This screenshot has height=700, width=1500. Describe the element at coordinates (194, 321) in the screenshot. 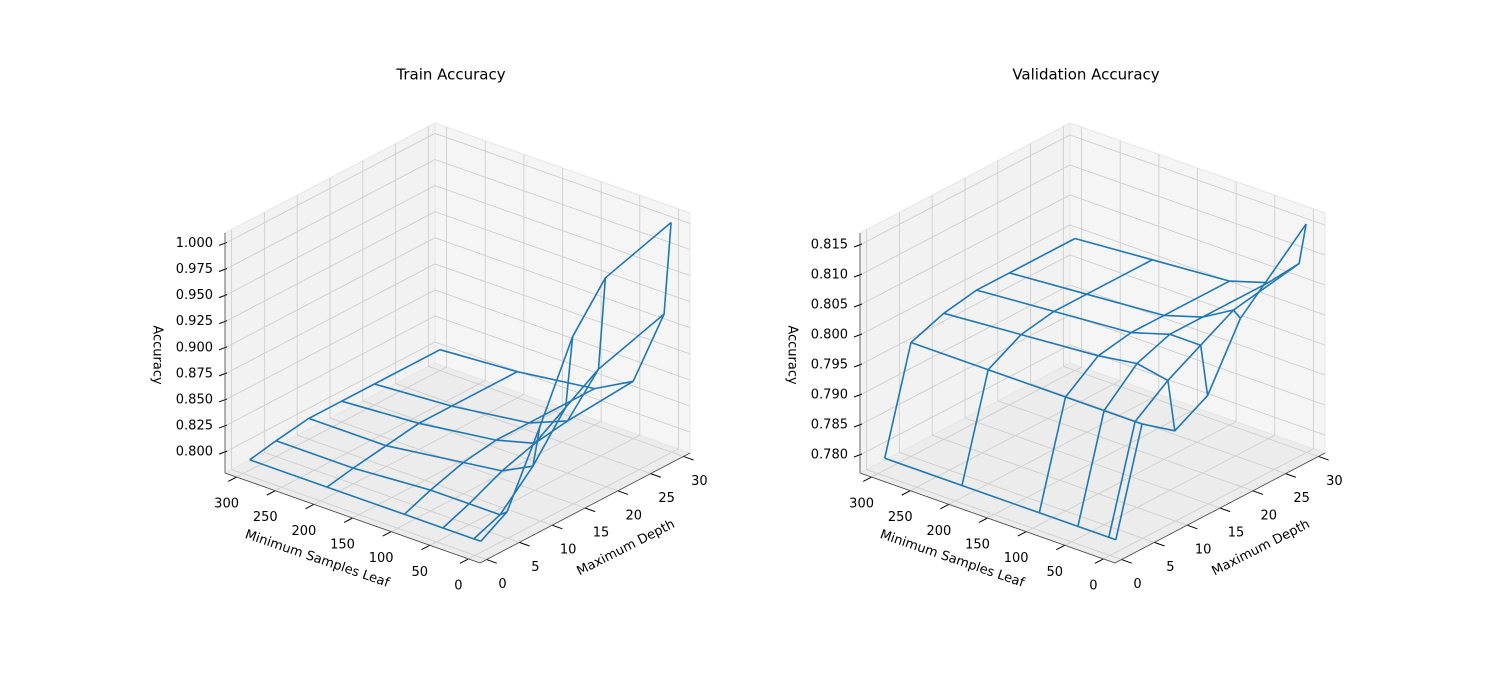

I see `z-tick-label: 0.925` at that location.